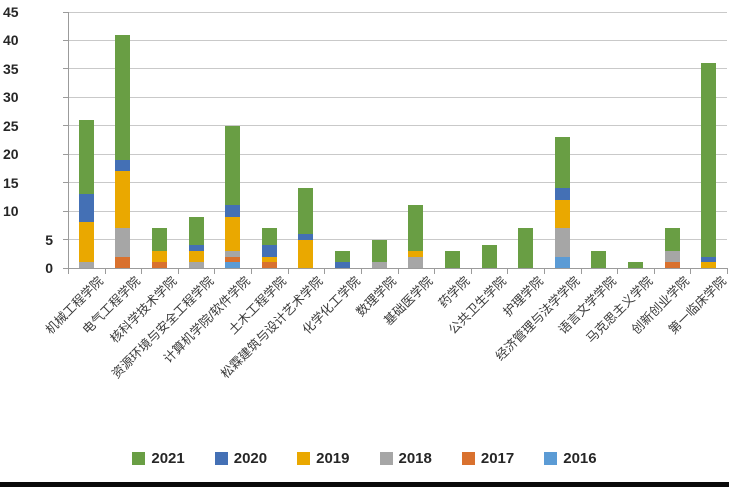 This screenshot has height=487, width=729. I want to click on y-axis-label: 45, so click(11, 12).